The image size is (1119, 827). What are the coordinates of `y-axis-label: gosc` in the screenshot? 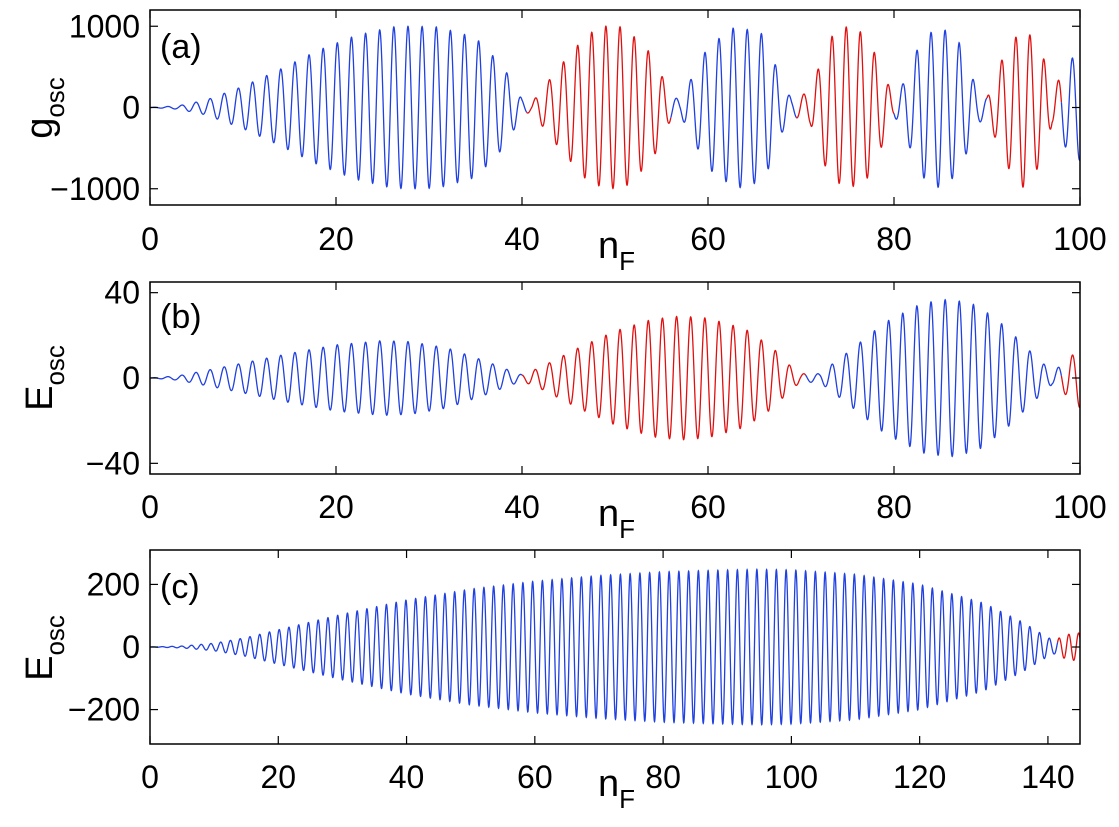 It's located at (44, 108).